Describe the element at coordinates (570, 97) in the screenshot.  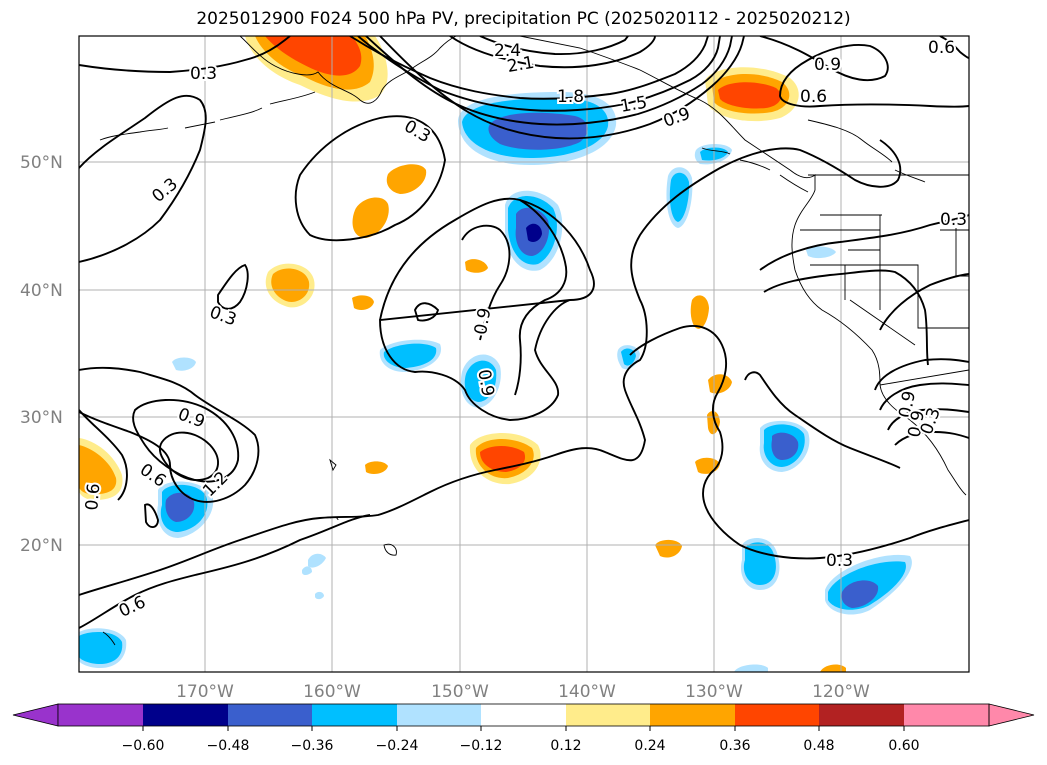
I see `contour-label: 1.8` at that location.